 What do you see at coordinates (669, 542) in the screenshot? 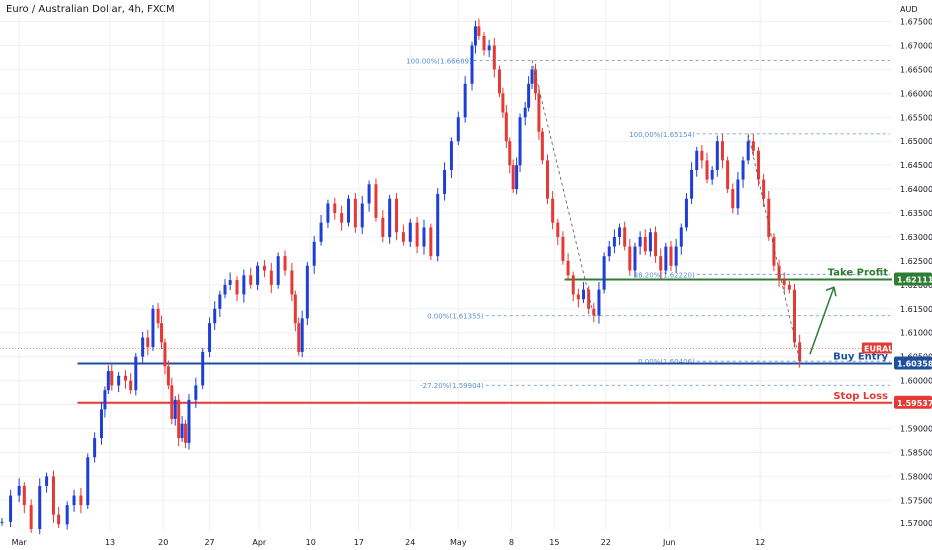
I see `x-tick-label: Jun` at bounding box center [669, 542].